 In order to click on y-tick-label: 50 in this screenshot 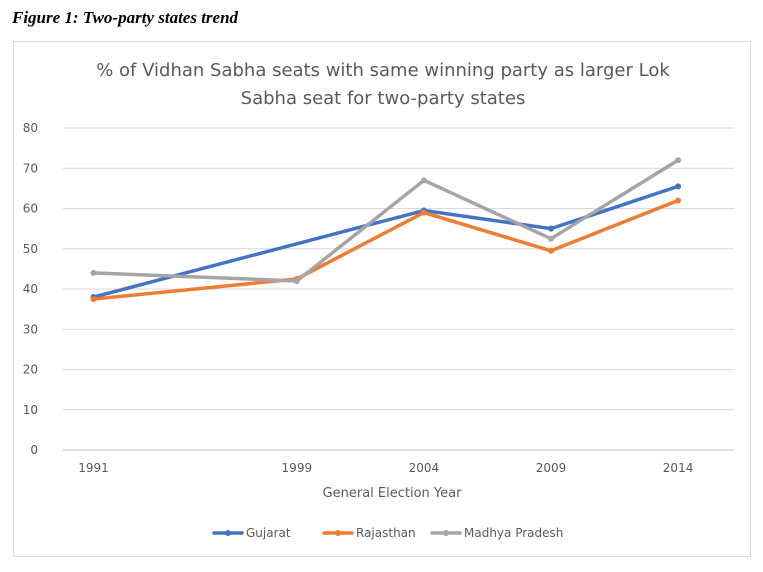, I will do `click(30, 249)`.